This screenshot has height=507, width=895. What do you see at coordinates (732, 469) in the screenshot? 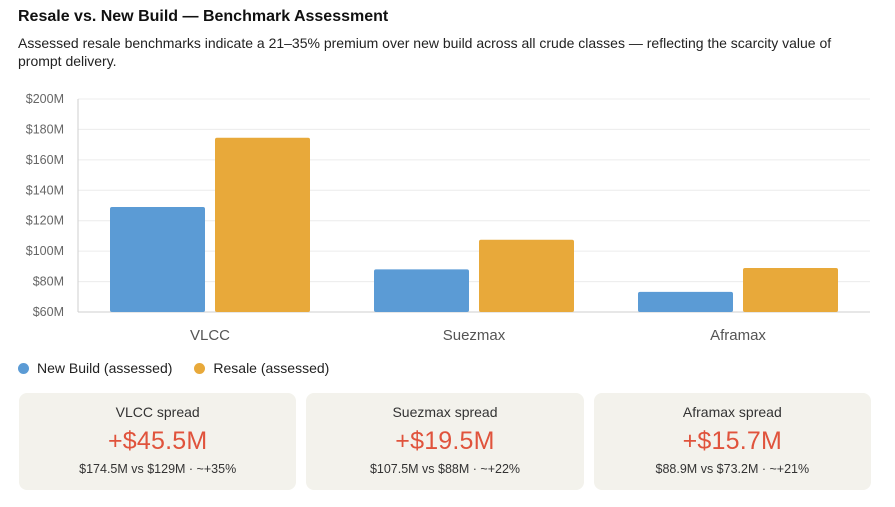
I see `spread-card-note: $88.9M vs $73.2M · ~+21%` at bounding box center [732, 469].